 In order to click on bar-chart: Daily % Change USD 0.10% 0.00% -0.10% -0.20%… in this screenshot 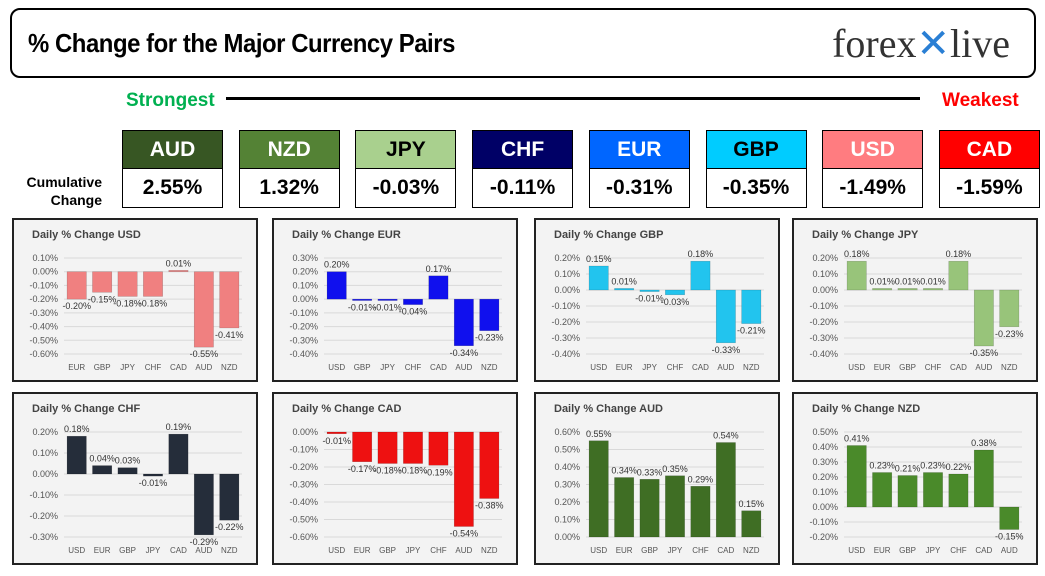, I will do `click(136, 300)`.